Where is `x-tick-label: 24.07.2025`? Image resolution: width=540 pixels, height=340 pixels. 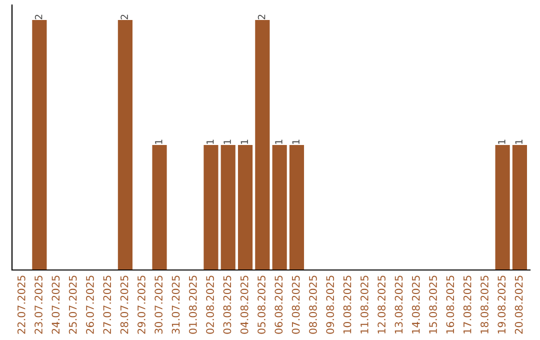
x-tick-label: 24.07.2025 is located at coordinates (56, 305).